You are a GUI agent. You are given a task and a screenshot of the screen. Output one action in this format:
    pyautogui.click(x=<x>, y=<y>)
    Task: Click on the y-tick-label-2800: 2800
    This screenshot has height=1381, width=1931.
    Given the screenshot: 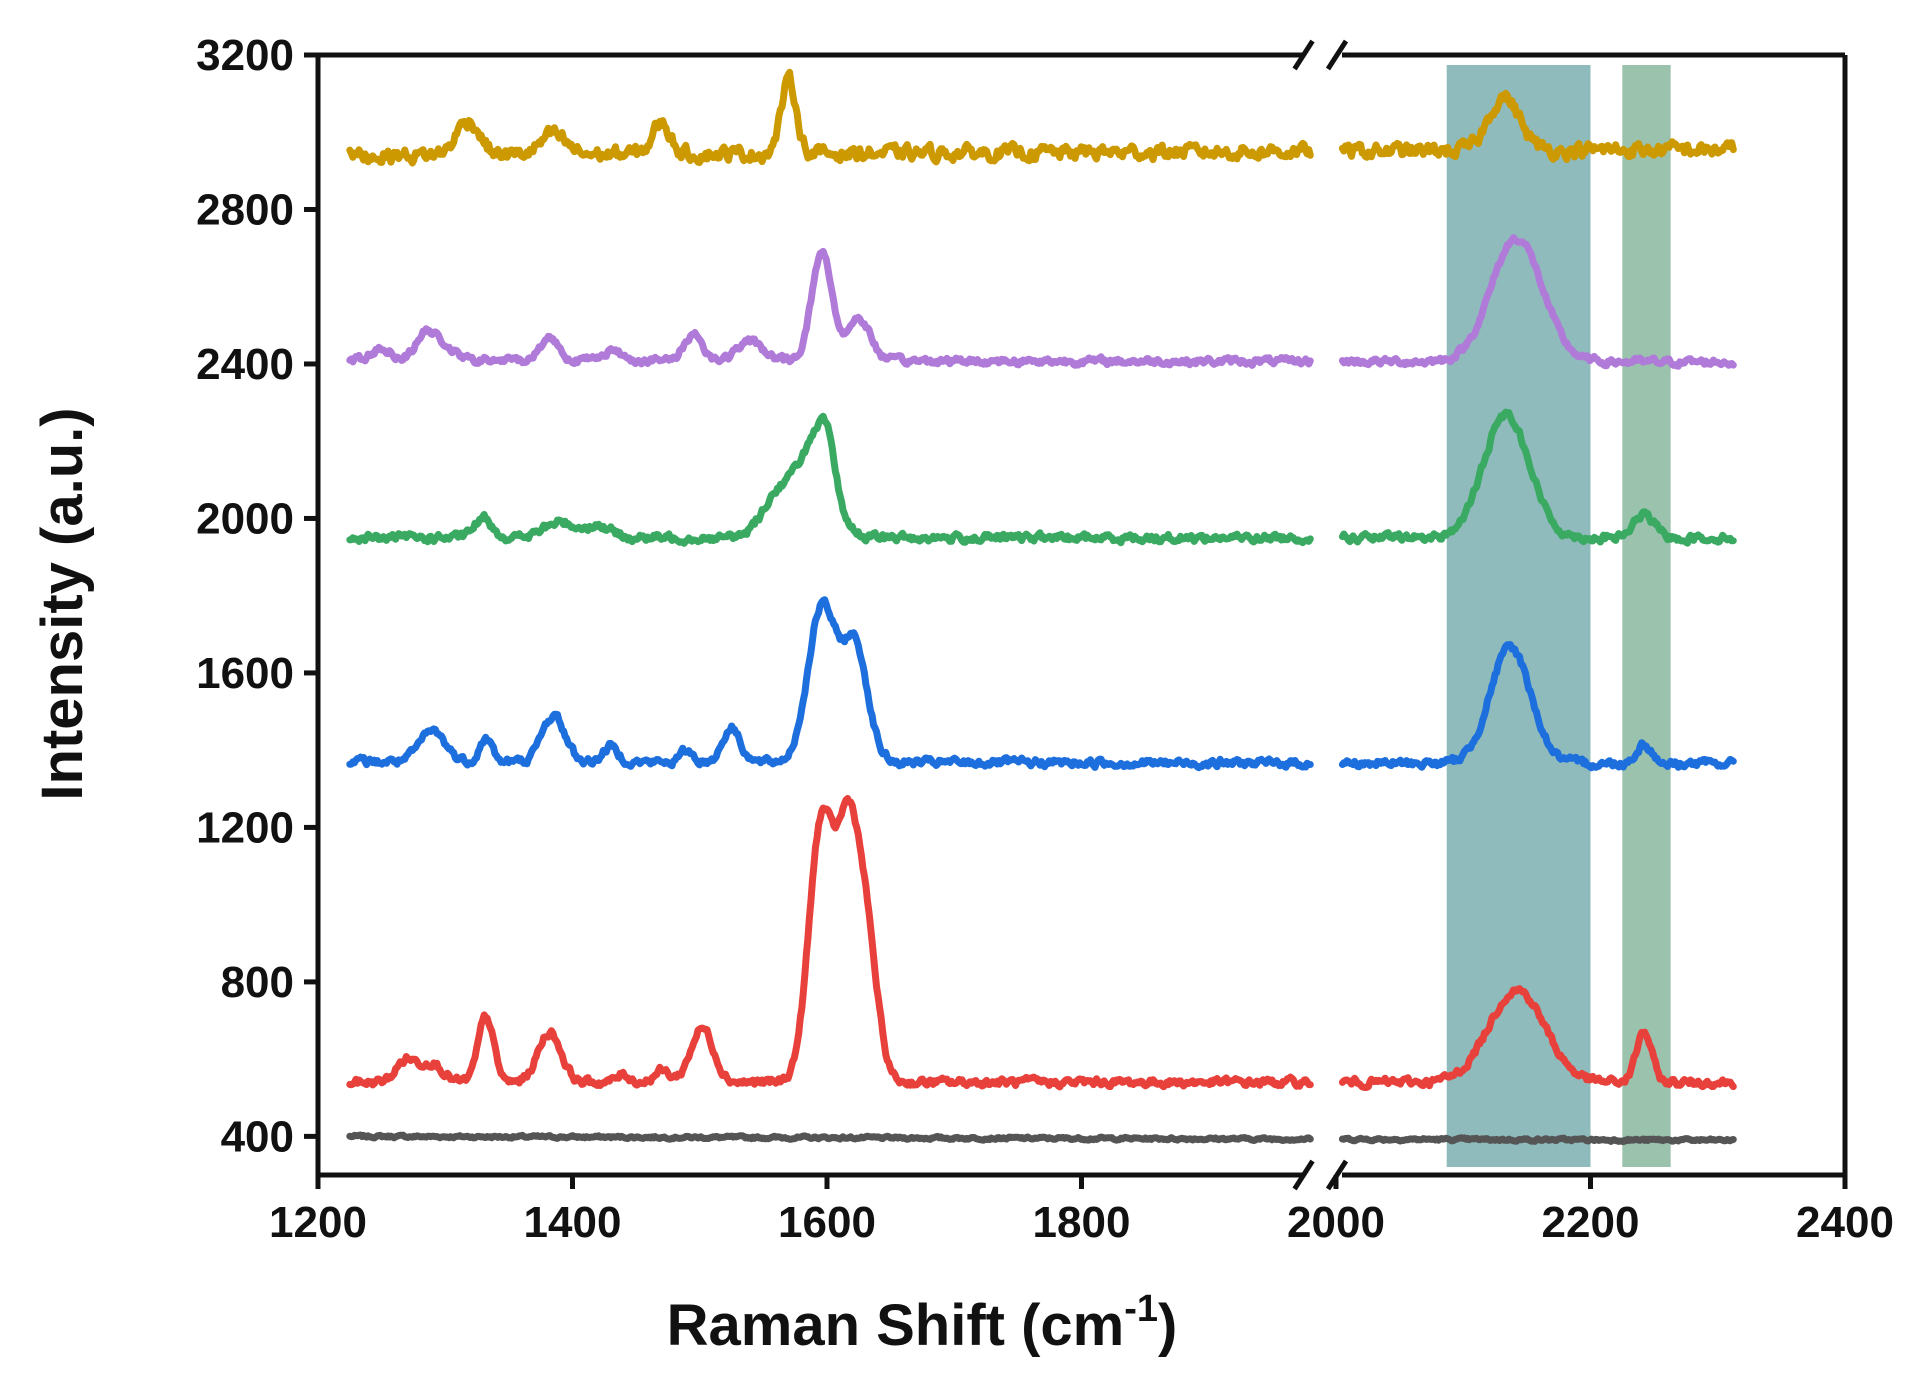 What is the action you would take?
    pyautogui.click(x=245, y=209)
    